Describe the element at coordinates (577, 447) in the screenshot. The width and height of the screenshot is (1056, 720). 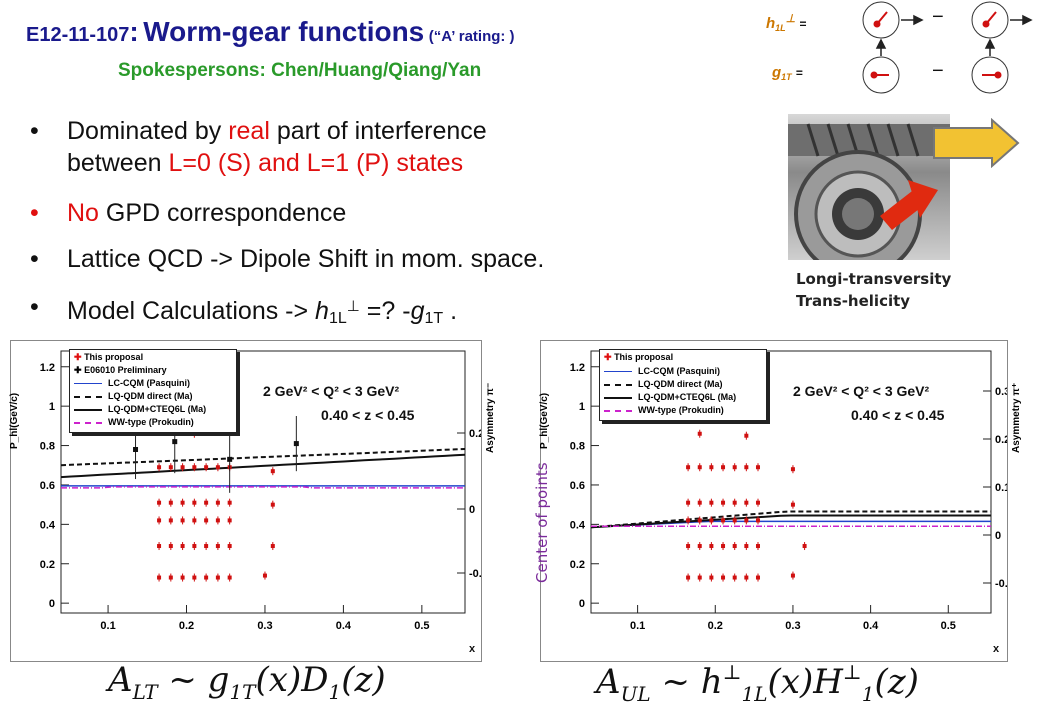
I see `y-tick-label: 0.8` at that location.